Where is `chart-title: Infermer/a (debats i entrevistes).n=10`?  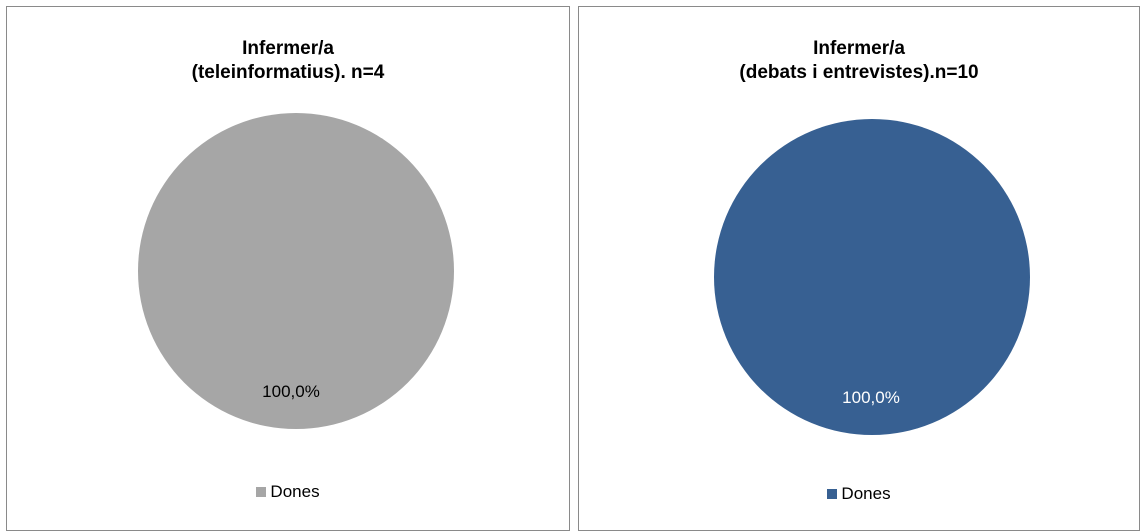 chart-title: Infermer/a (debats i entrevistes).n=10 is located at coordinates (859, 61).